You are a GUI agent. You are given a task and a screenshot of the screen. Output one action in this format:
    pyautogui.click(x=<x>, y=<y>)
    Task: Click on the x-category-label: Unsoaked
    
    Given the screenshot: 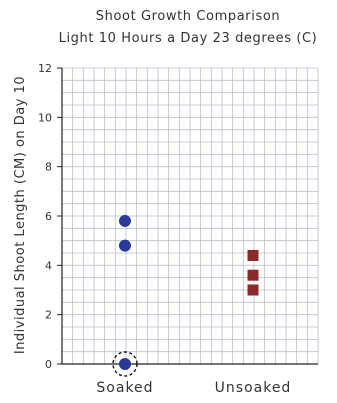 What is the action you would take?
    pyautogui.click(x=253, y=388)
    